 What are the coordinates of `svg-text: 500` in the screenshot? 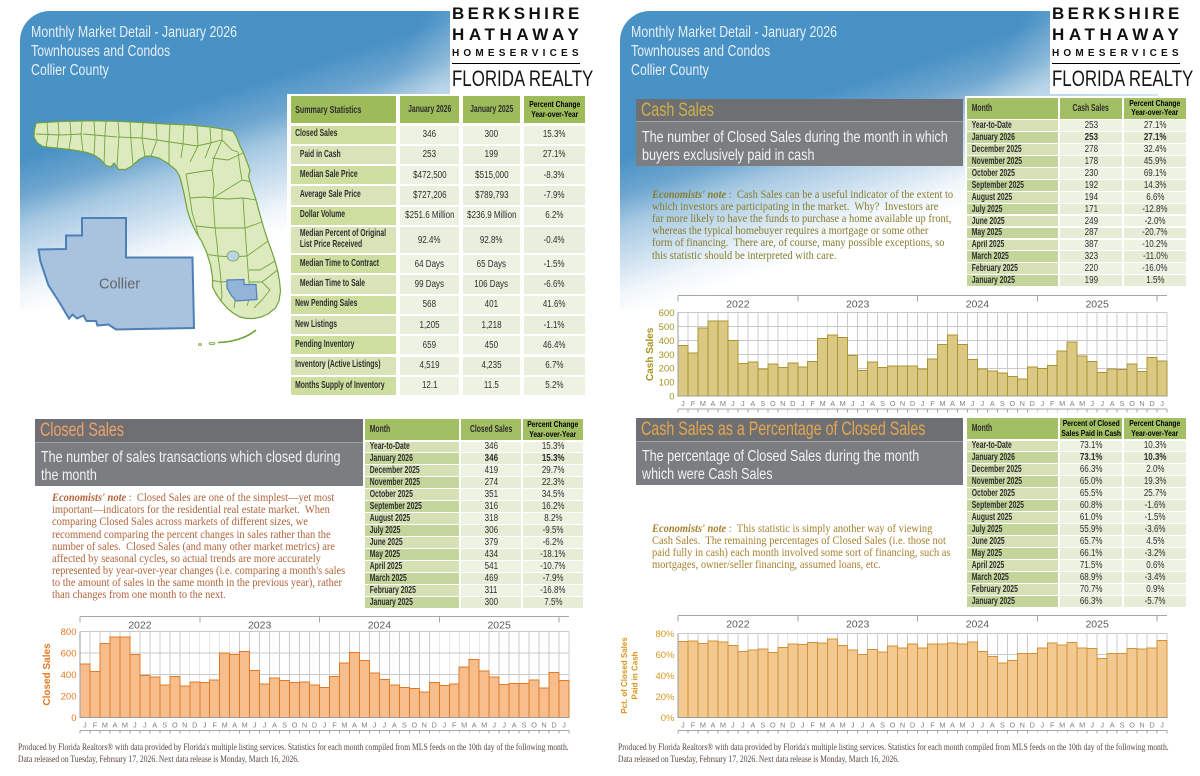 It's located at (667, 327).